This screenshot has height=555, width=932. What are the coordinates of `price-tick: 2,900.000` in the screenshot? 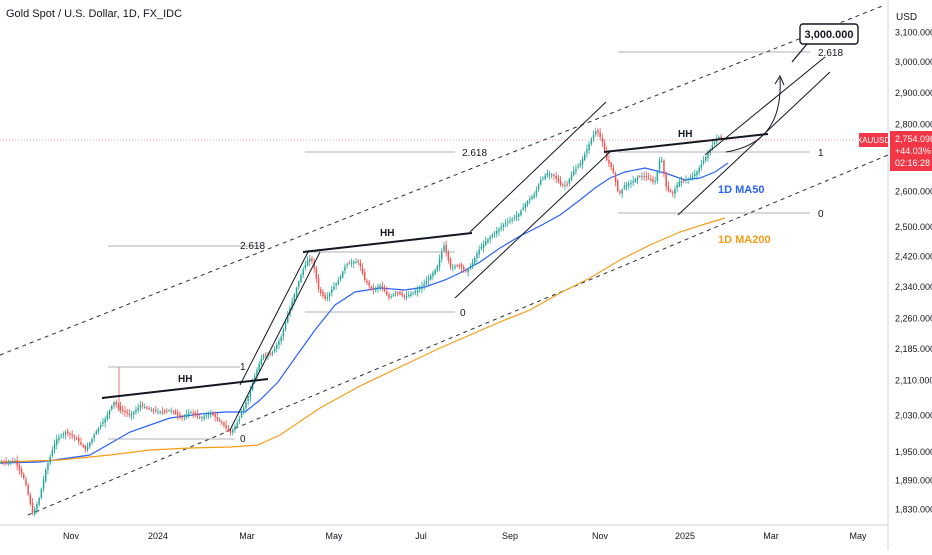 It's located at (913, 93).